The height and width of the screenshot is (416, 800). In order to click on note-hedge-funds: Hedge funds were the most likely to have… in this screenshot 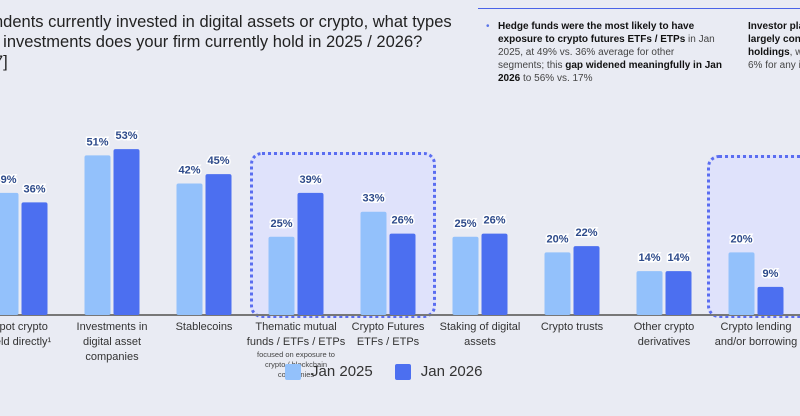, I will do `click(604, 52)`.